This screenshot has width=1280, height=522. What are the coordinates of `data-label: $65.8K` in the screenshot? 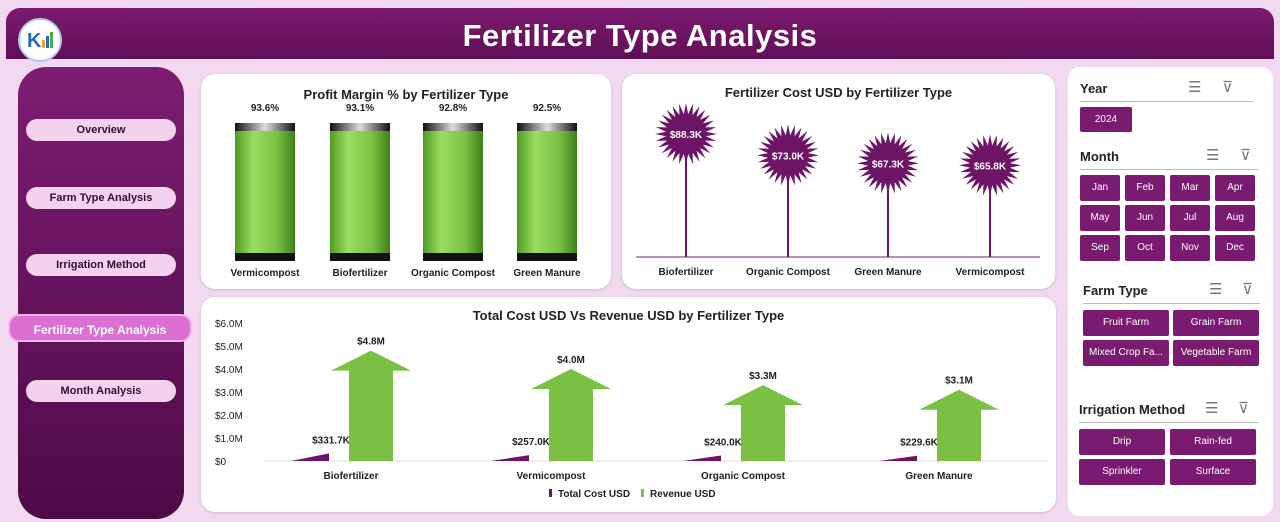 It's located at (990, 166).